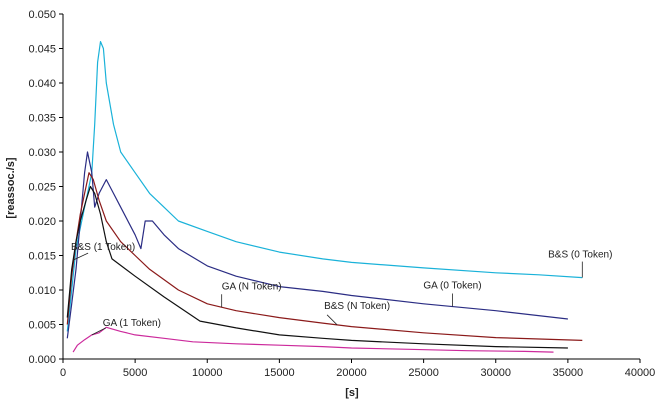 This screenshot has width=661, height=406. Describe the element at coordinates (42, 188) in the screenshot. I see `y-tick-label: 0.025` at that location.